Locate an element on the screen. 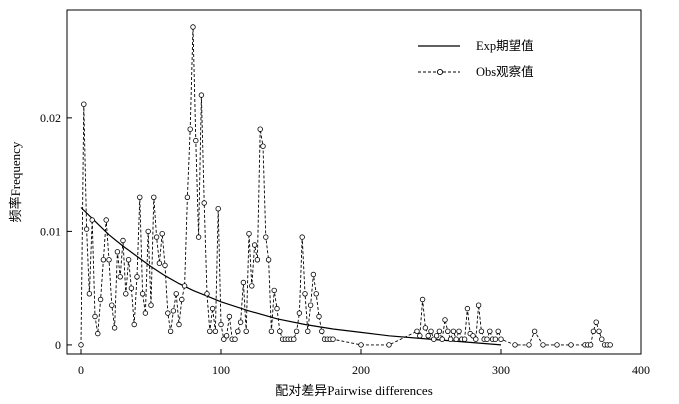  legend-marker-obs is located at coordinates (440, 72).